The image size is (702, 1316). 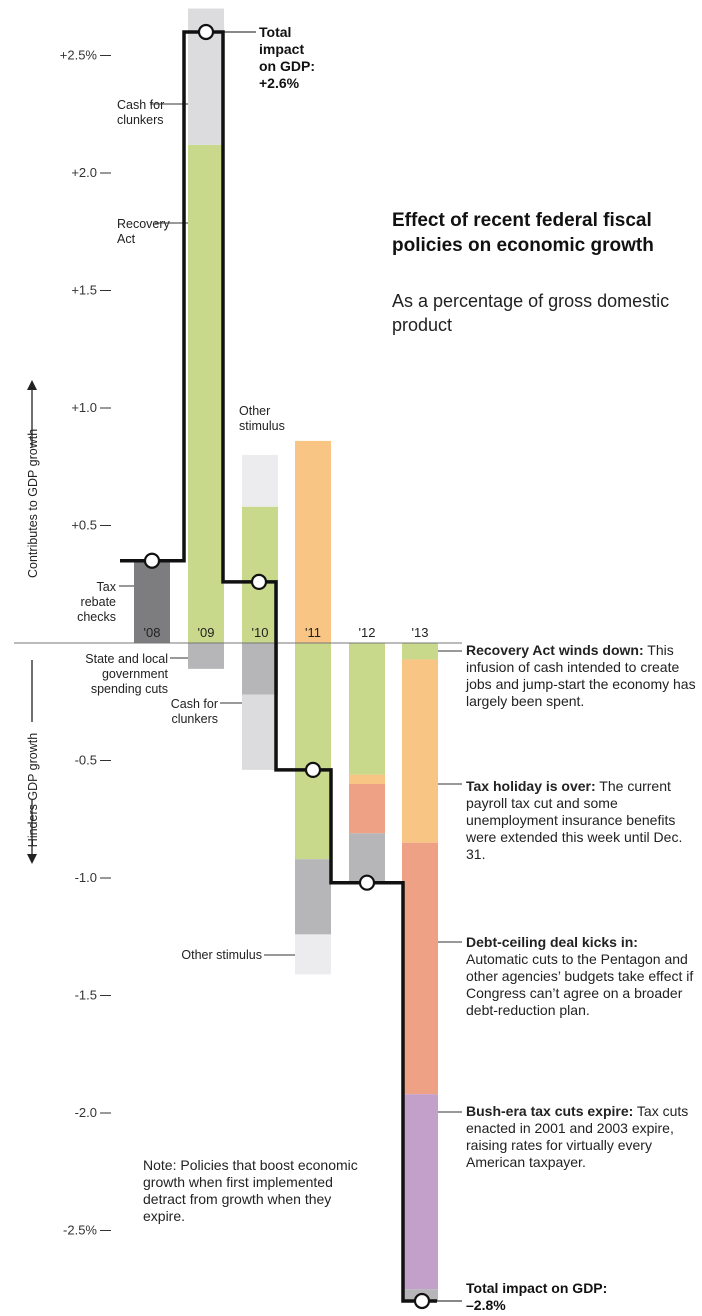 I want to click on label-other-stimulus-2: Other stimulus, so click(x=221, y=955).